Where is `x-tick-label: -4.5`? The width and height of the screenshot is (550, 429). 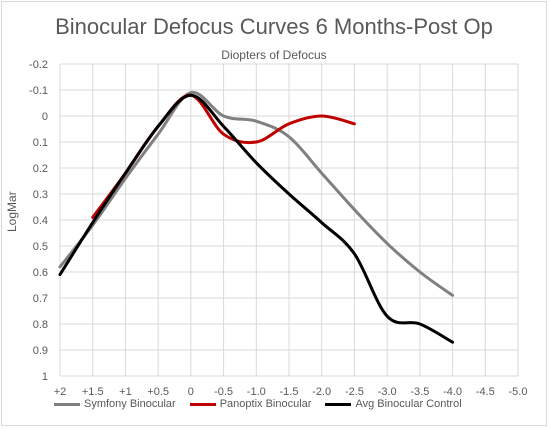 x-tick-label: -4.5 is located at coordinates (485, 392).